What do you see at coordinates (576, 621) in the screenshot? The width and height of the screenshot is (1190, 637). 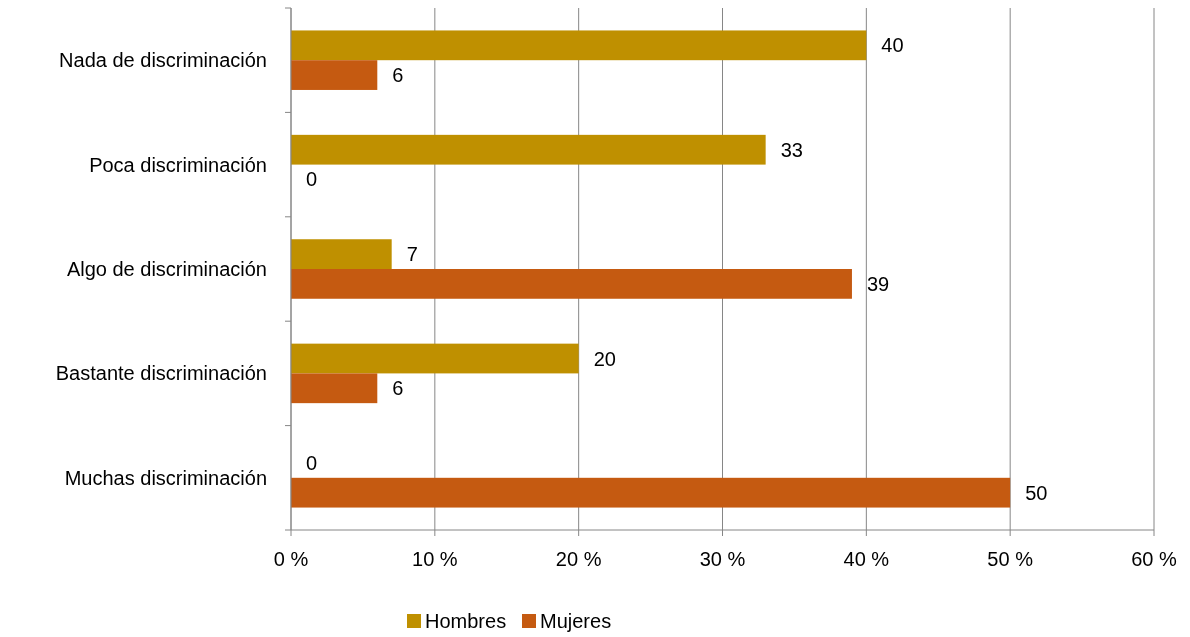 I see `legend-label: Mujeres` at bounding box center [576, 621].